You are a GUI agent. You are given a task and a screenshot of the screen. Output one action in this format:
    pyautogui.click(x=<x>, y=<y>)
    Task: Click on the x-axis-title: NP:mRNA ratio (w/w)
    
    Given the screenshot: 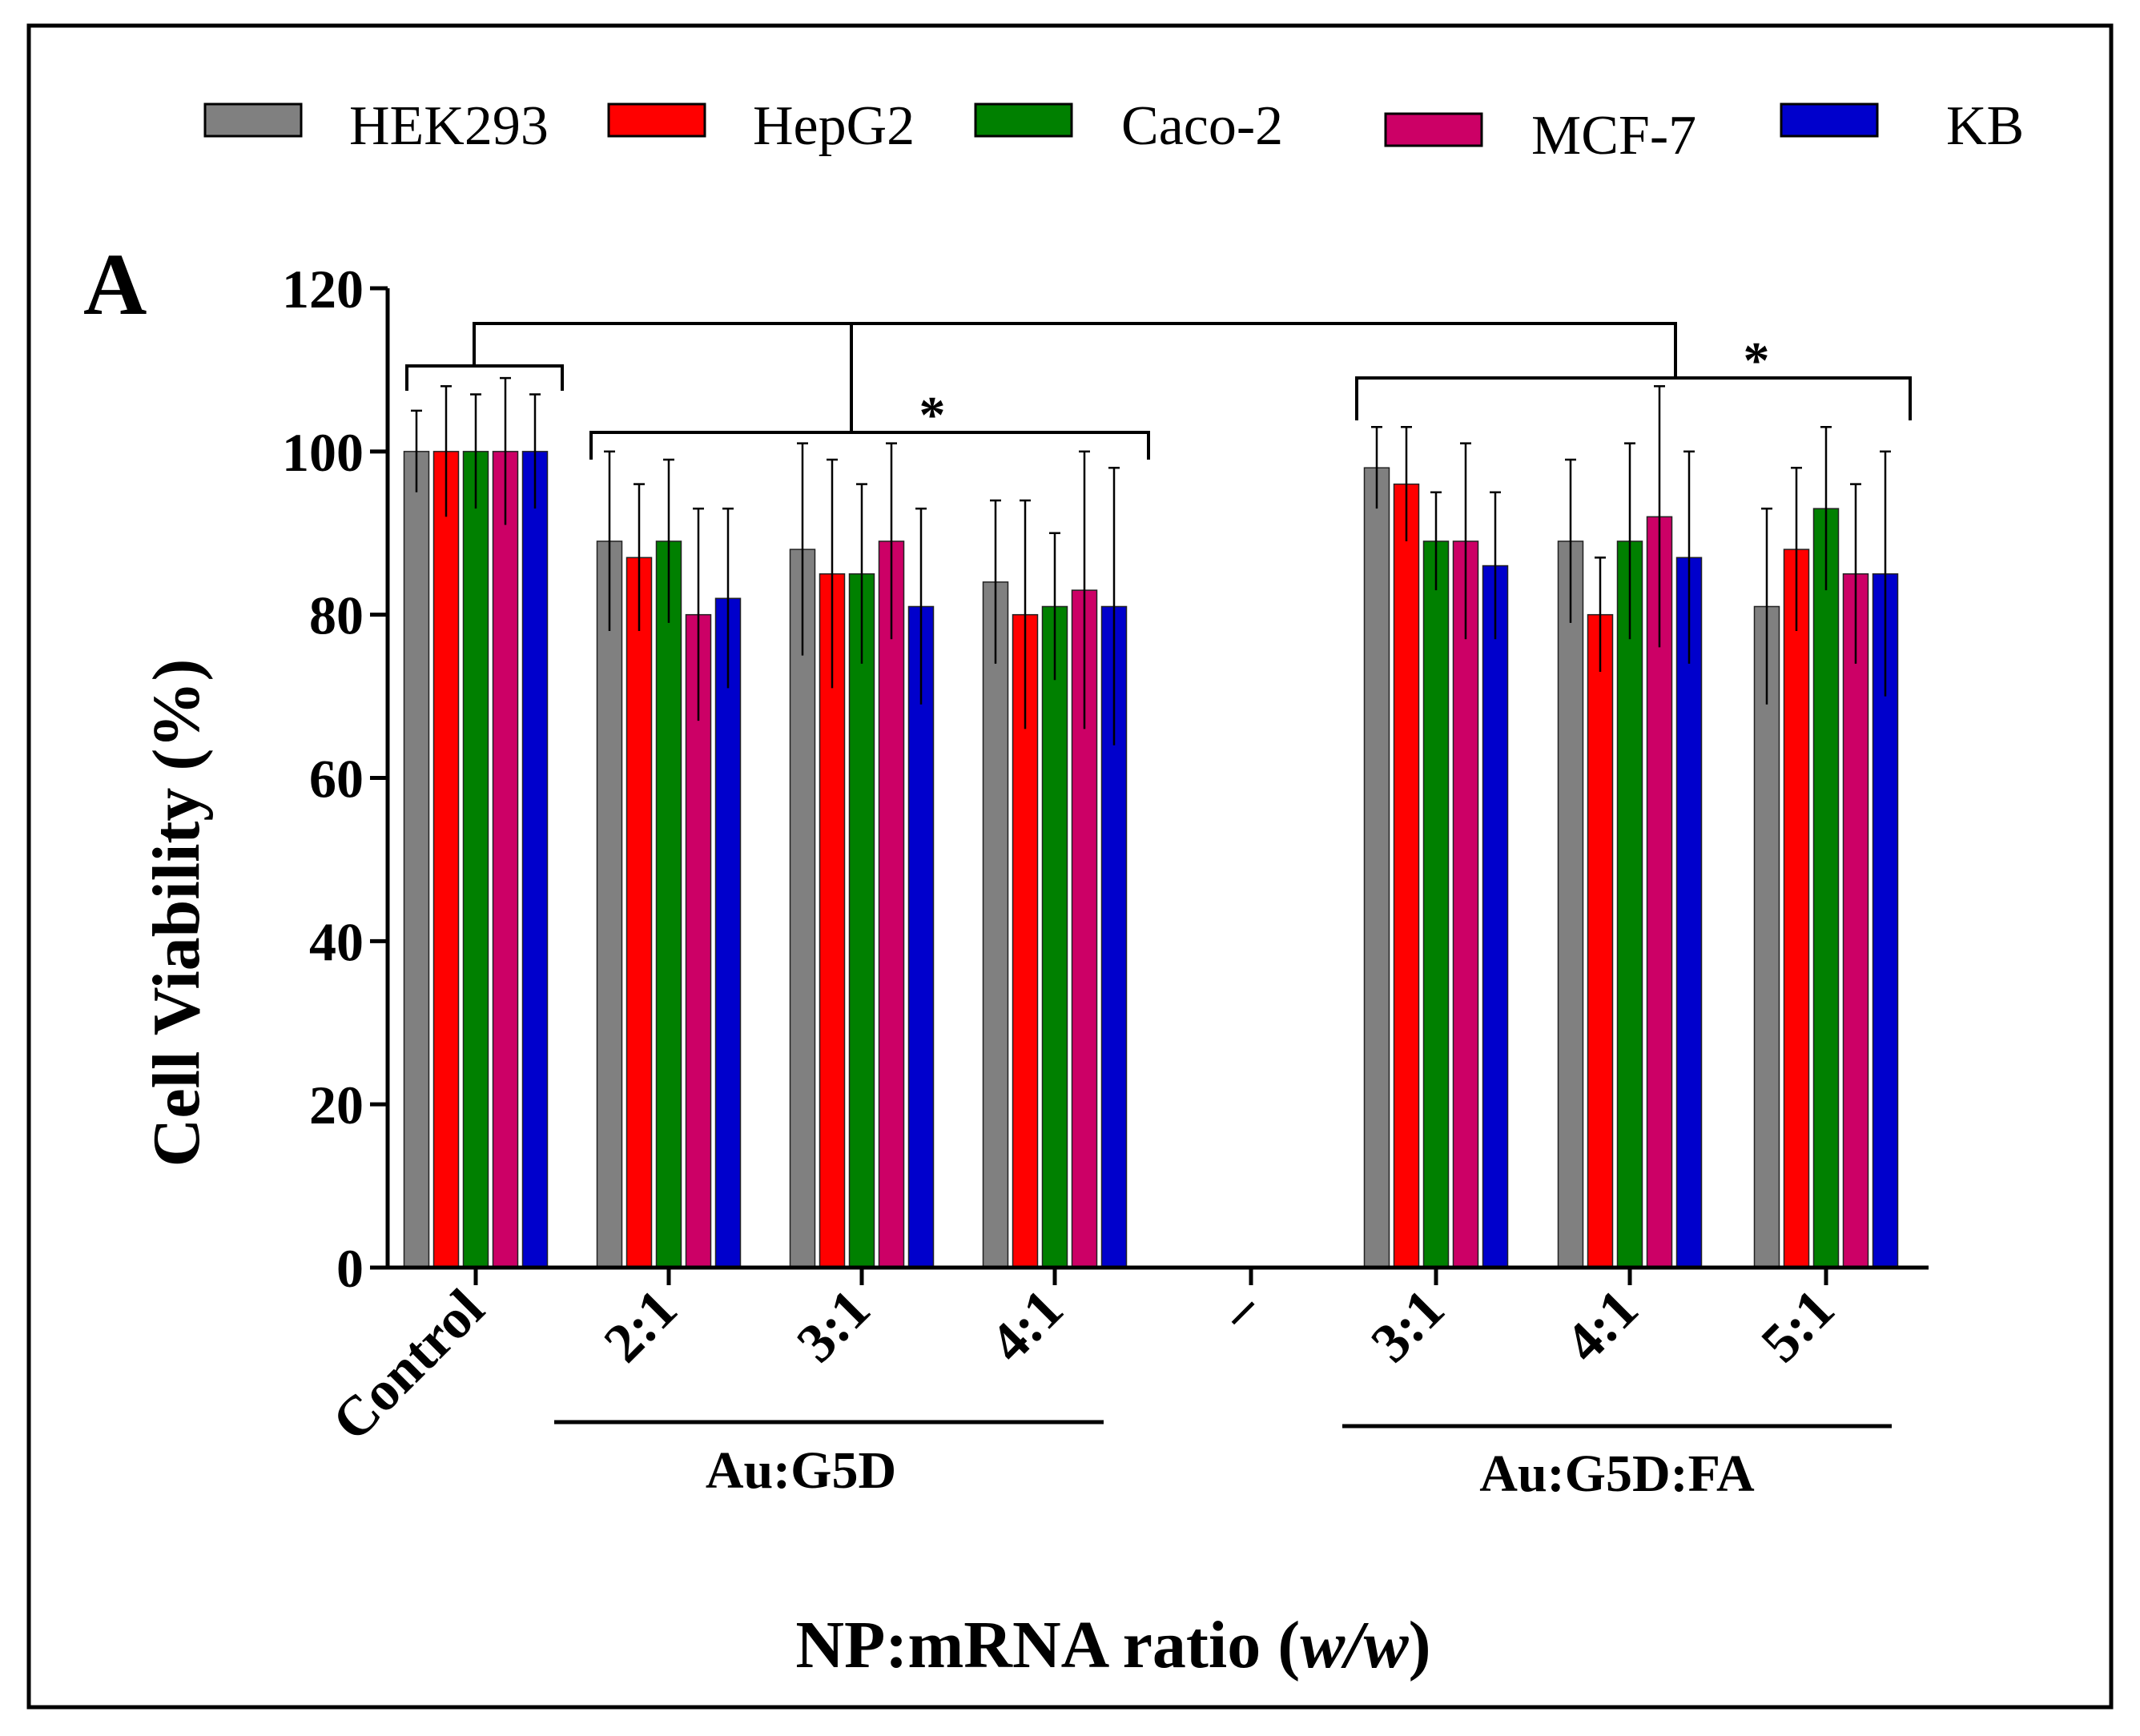 What is the action you would take?
    pyautogui.click(x=1112, y=1645)
    